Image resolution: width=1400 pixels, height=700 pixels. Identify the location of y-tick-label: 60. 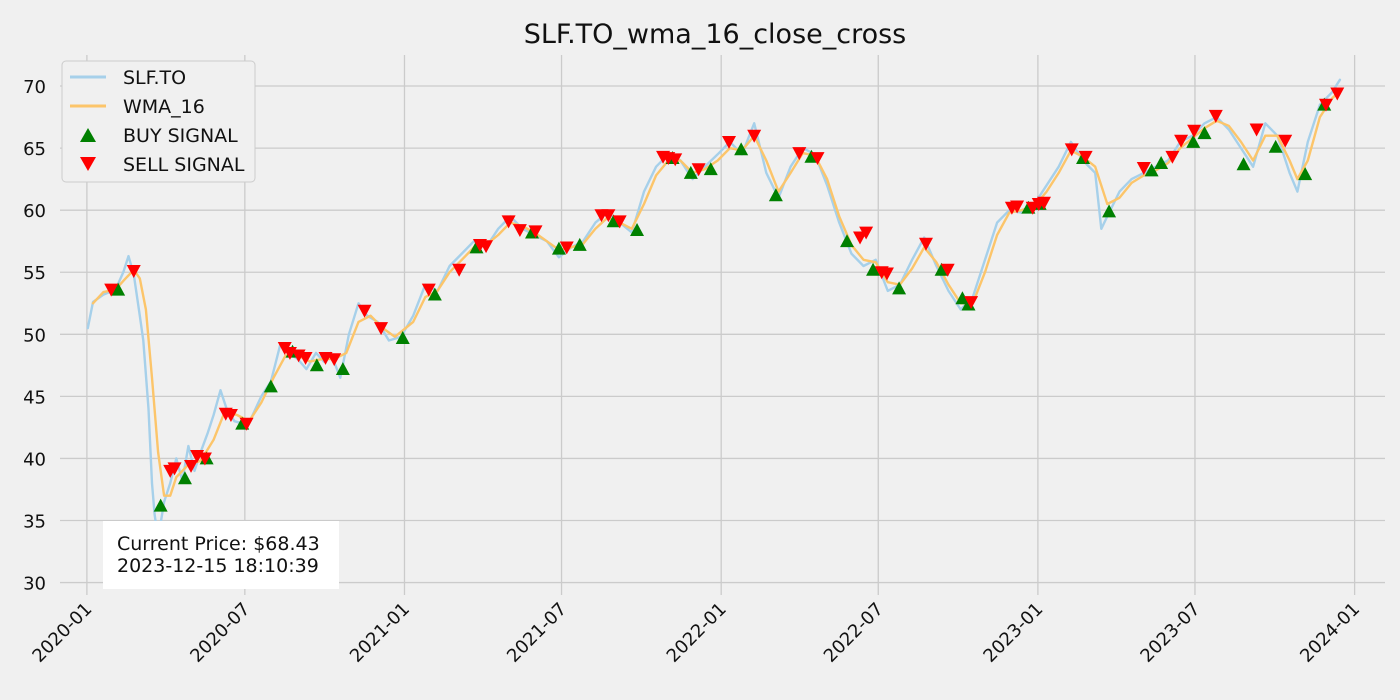
(34, 211).